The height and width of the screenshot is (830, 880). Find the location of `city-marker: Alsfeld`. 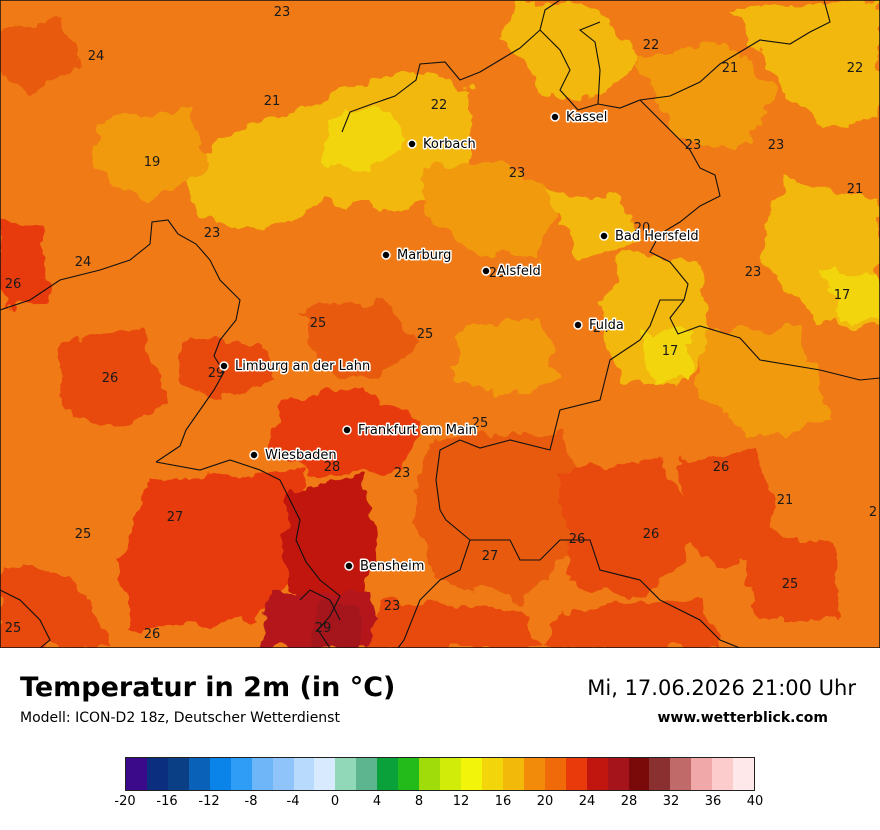

city-marker: Alsfeld is located at coordinates (511, 272).